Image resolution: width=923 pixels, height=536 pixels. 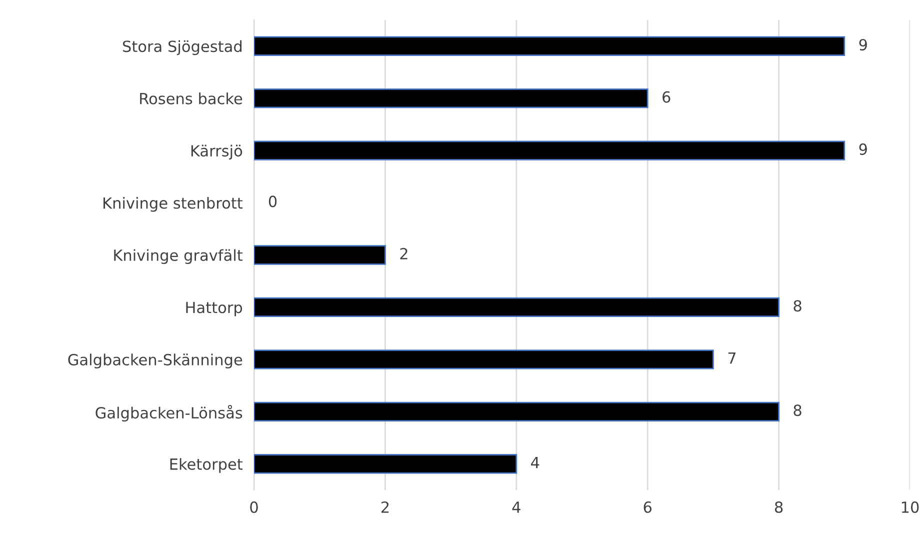 I want to click on y-tick-label: Knivinge stenbrott, so click(x=173, y=204).